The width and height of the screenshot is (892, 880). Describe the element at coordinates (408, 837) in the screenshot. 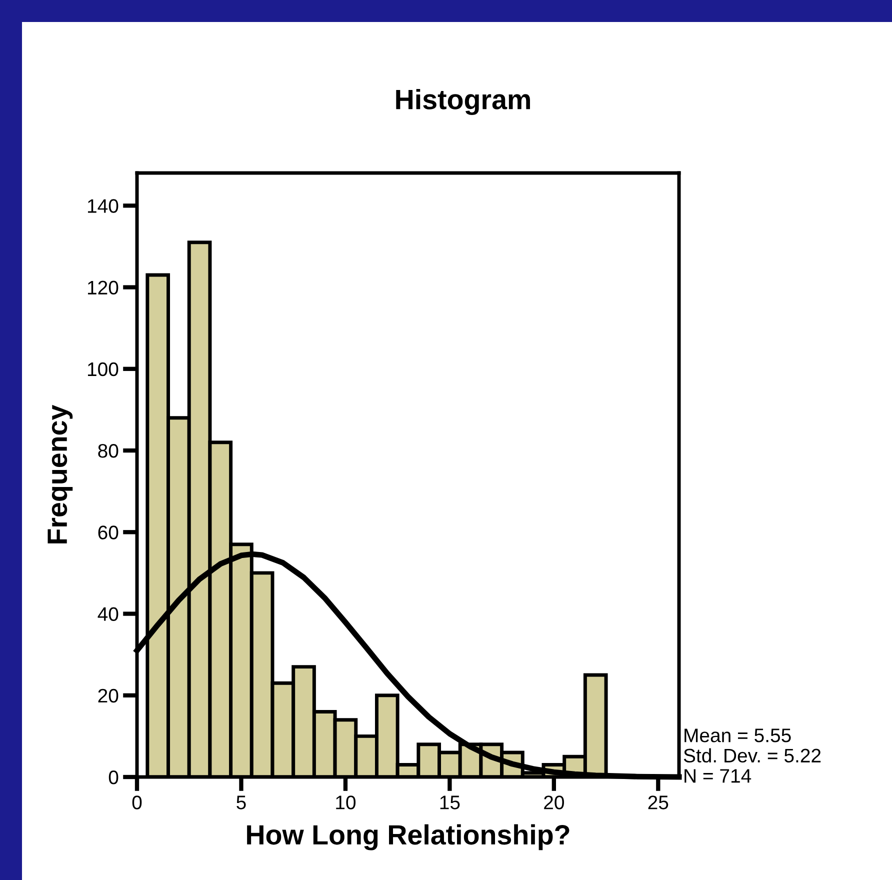

I see `x-axis-title: How Long Relationship?` at that location.